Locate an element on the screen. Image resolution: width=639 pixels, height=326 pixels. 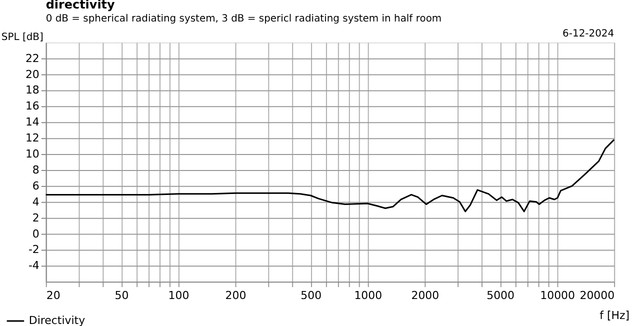
x-tick-label: 500 is located at coordinates (311, 295).